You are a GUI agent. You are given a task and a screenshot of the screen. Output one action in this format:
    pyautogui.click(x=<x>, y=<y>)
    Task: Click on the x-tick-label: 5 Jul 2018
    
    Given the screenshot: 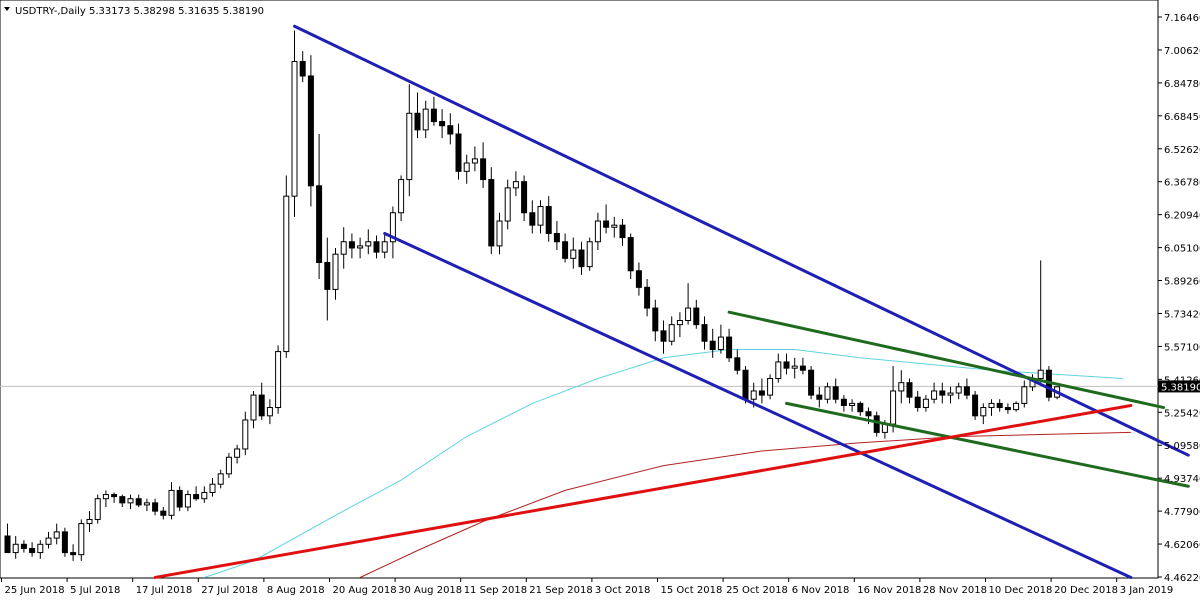 What is the action you would take?
    pyautogui.click(x=95, y=590)
    